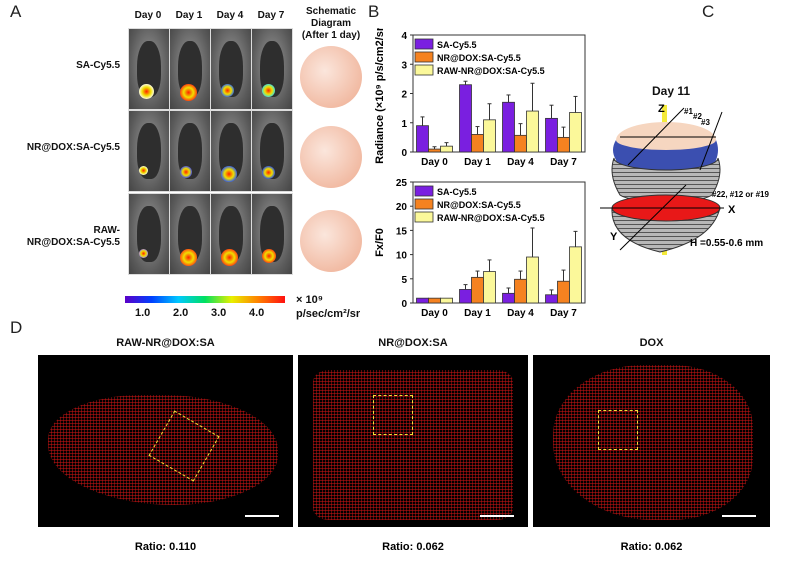  What do you see at coordinates (16, 11) in the screenshot?
I see `panel-label-a: A` at bounding box center [16, 11].